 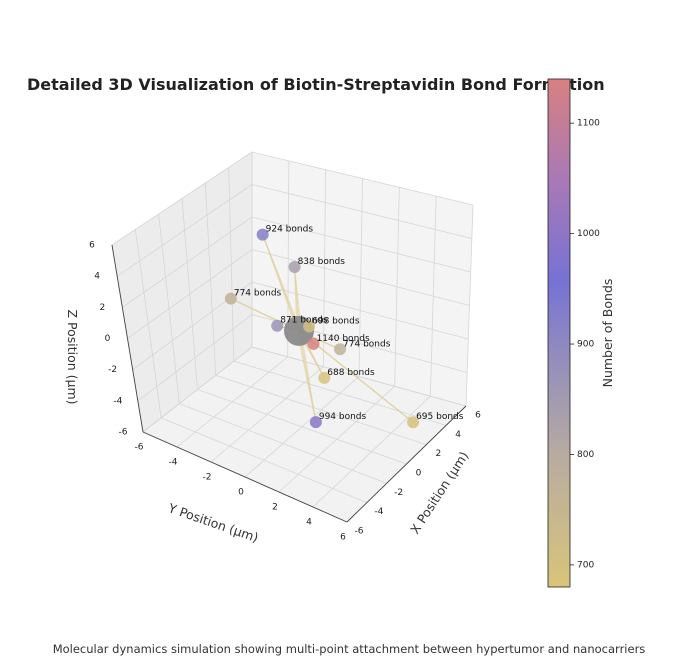 I want to click on z-tick-label: 2, so click(x=102, y=308).